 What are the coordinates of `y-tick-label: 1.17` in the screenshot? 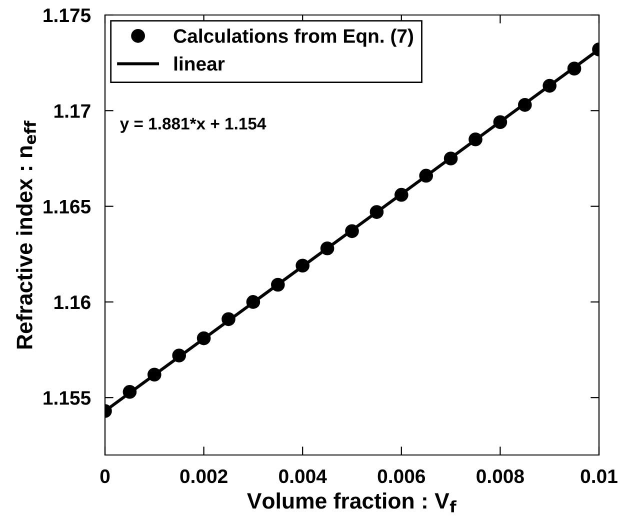 It's located at (72, 111).